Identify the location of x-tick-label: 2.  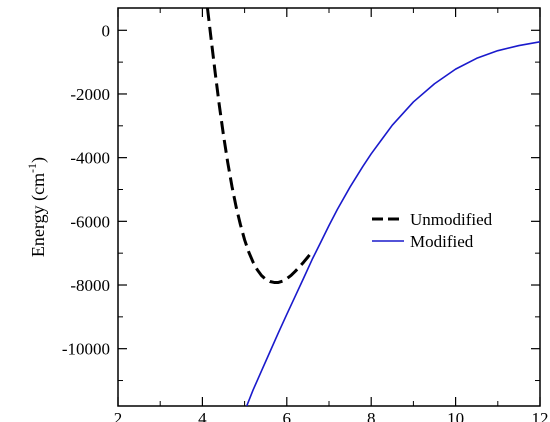
(118, 415).